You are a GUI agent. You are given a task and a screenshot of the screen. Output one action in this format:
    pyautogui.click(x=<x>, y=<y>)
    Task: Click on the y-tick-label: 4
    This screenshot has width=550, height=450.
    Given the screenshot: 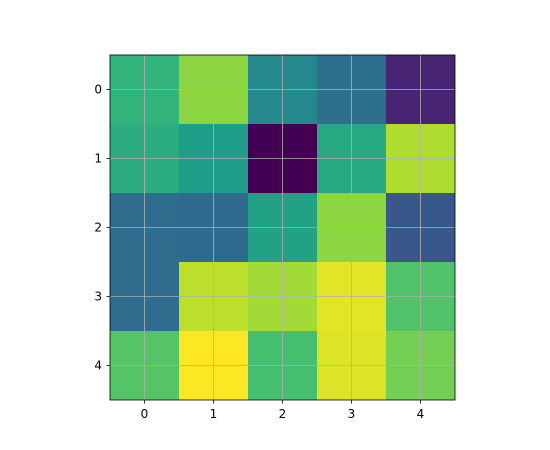 What is the action you would take?
    pyautogui.click(x=98, y=366)
    